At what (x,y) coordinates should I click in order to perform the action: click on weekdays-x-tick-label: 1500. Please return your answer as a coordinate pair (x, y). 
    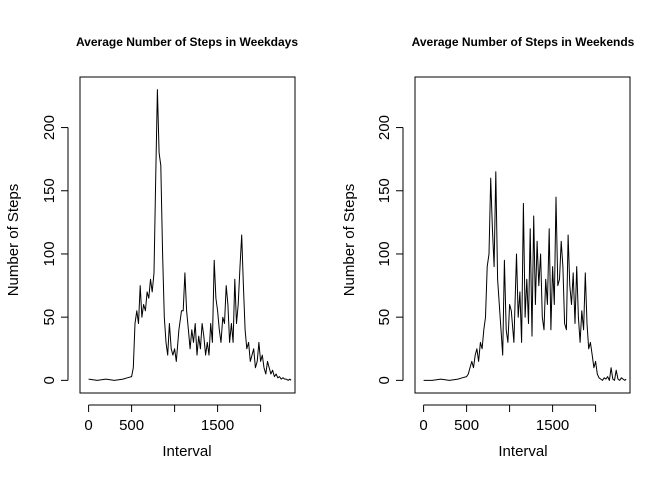
    Looking at the image, I should click on (217, 425).